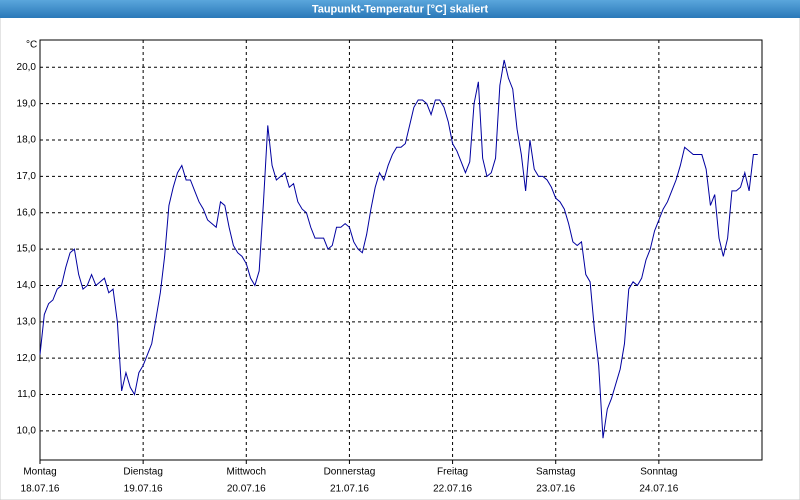 The width and height of the screenshot is (800, 500). What do you see at coordinates (142, 472) in the screenshot?
I see `x-tick-label: Dienstag` at bounding box center [142, 472].